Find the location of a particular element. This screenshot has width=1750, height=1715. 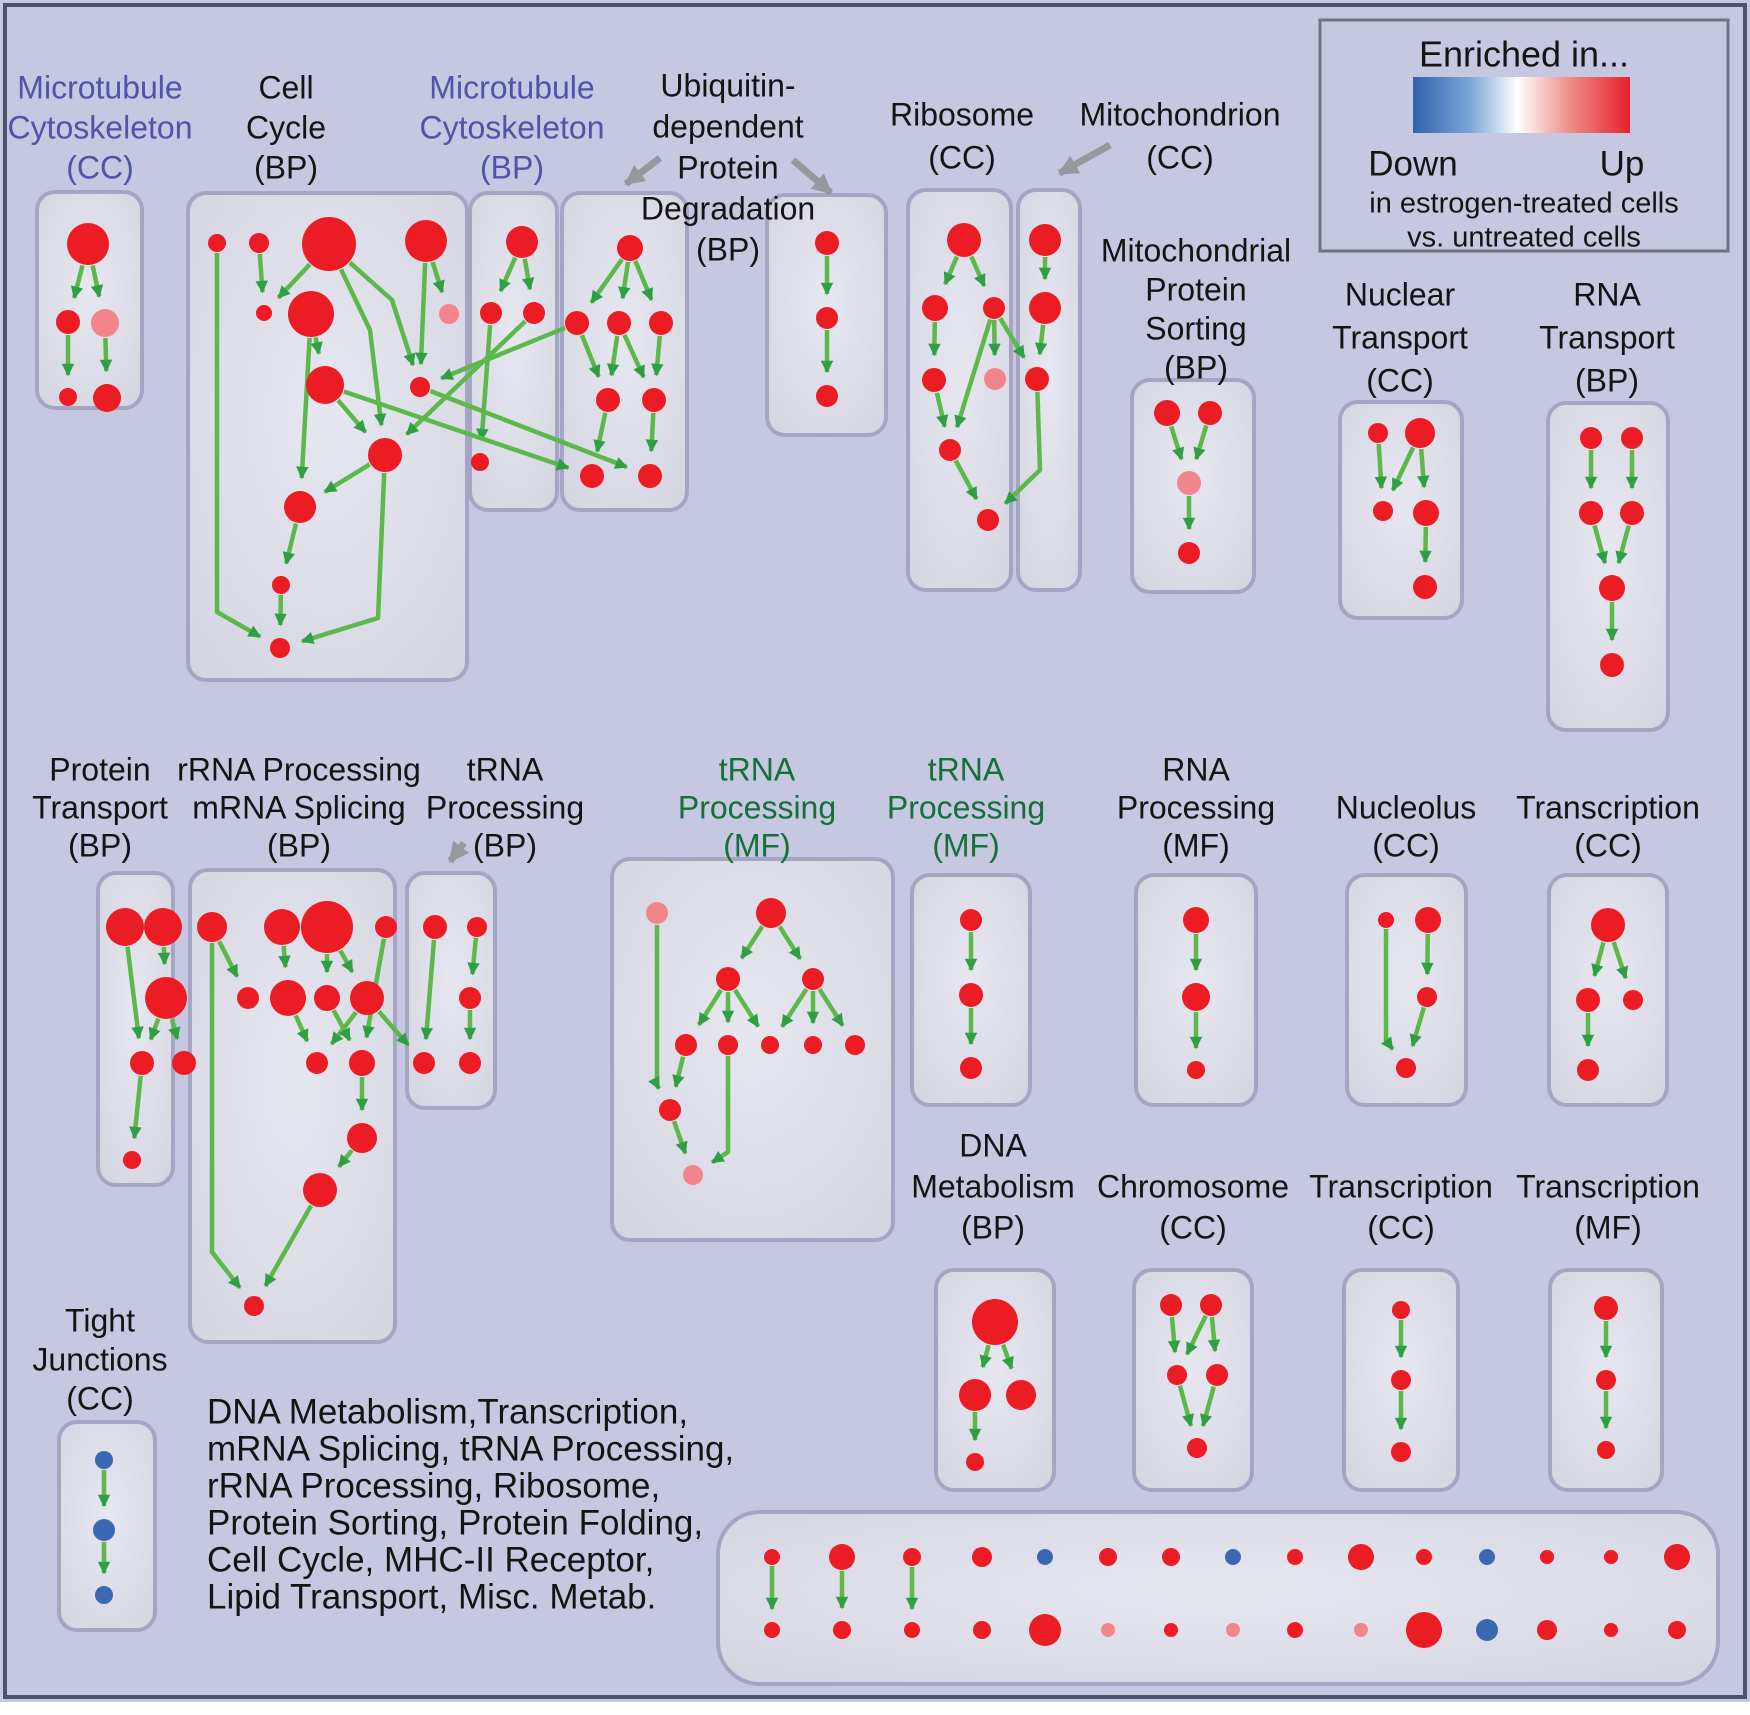

misc-note-line2: rRNA Processing, Ribosome, is located at coordinates (433, 1485).